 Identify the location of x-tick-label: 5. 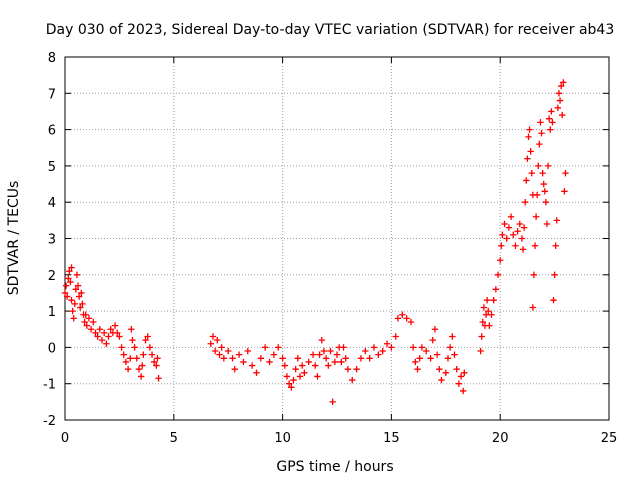
(174, 438).